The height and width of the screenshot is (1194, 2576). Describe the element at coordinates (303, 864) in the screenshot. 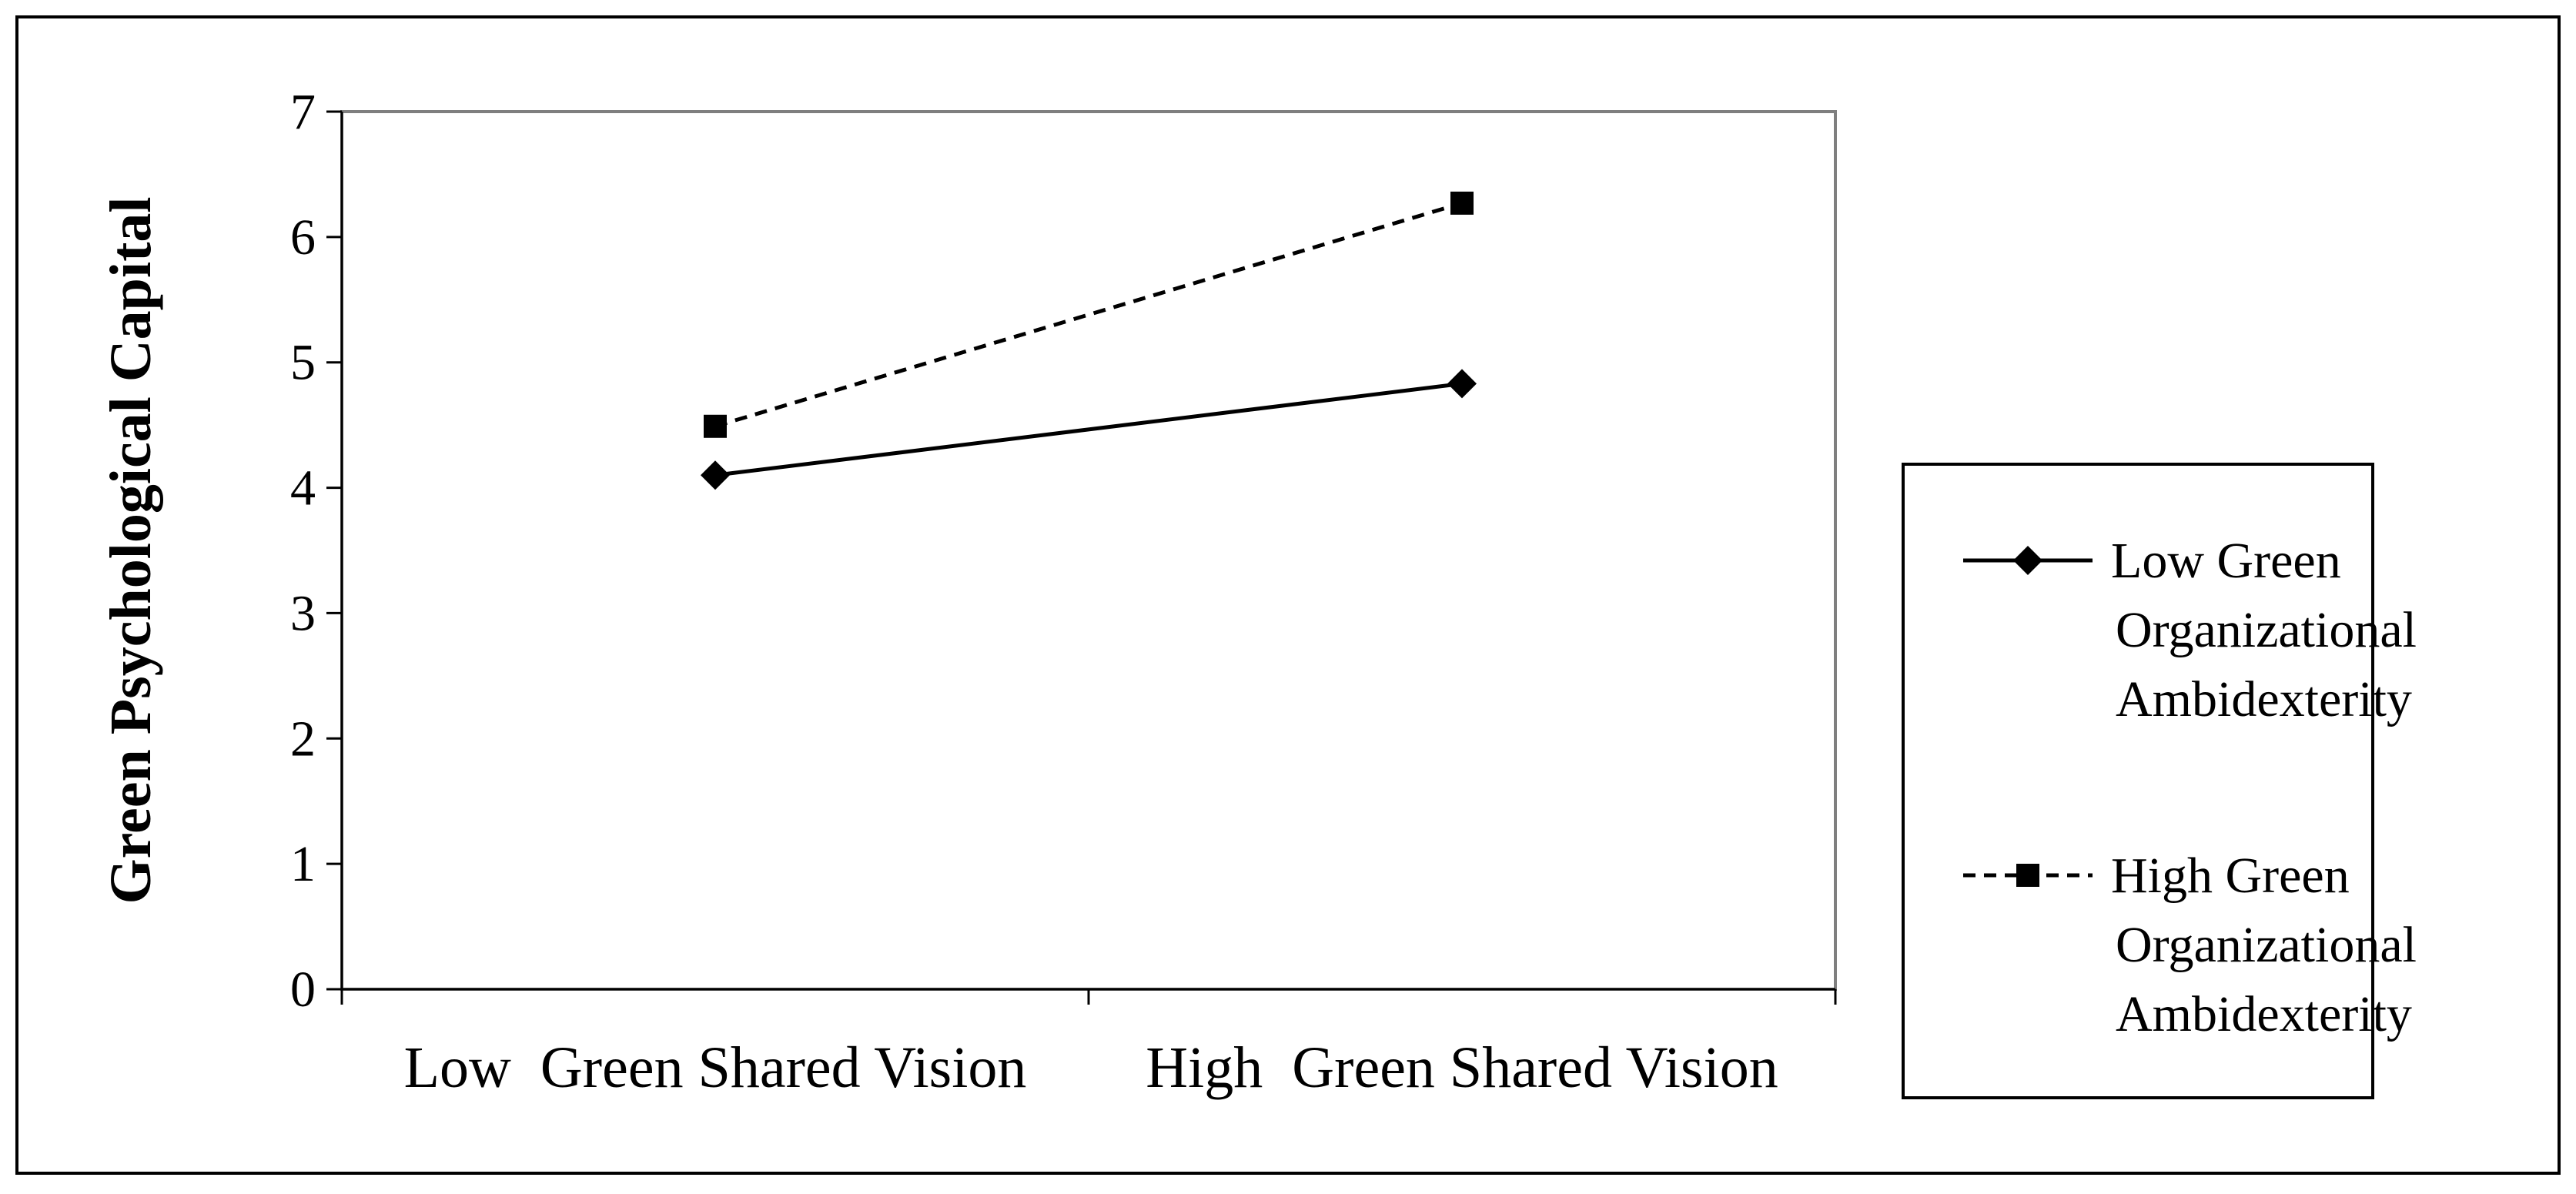

I see `y-tick-label: 1` at that location.